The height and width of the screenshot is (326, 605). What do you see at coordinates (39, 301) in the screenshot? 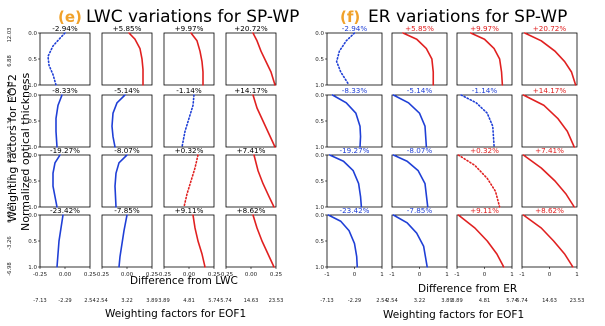
I see `panel-e-eof1-weight-c1-0: -7.13` at bounding box center [39, 301].